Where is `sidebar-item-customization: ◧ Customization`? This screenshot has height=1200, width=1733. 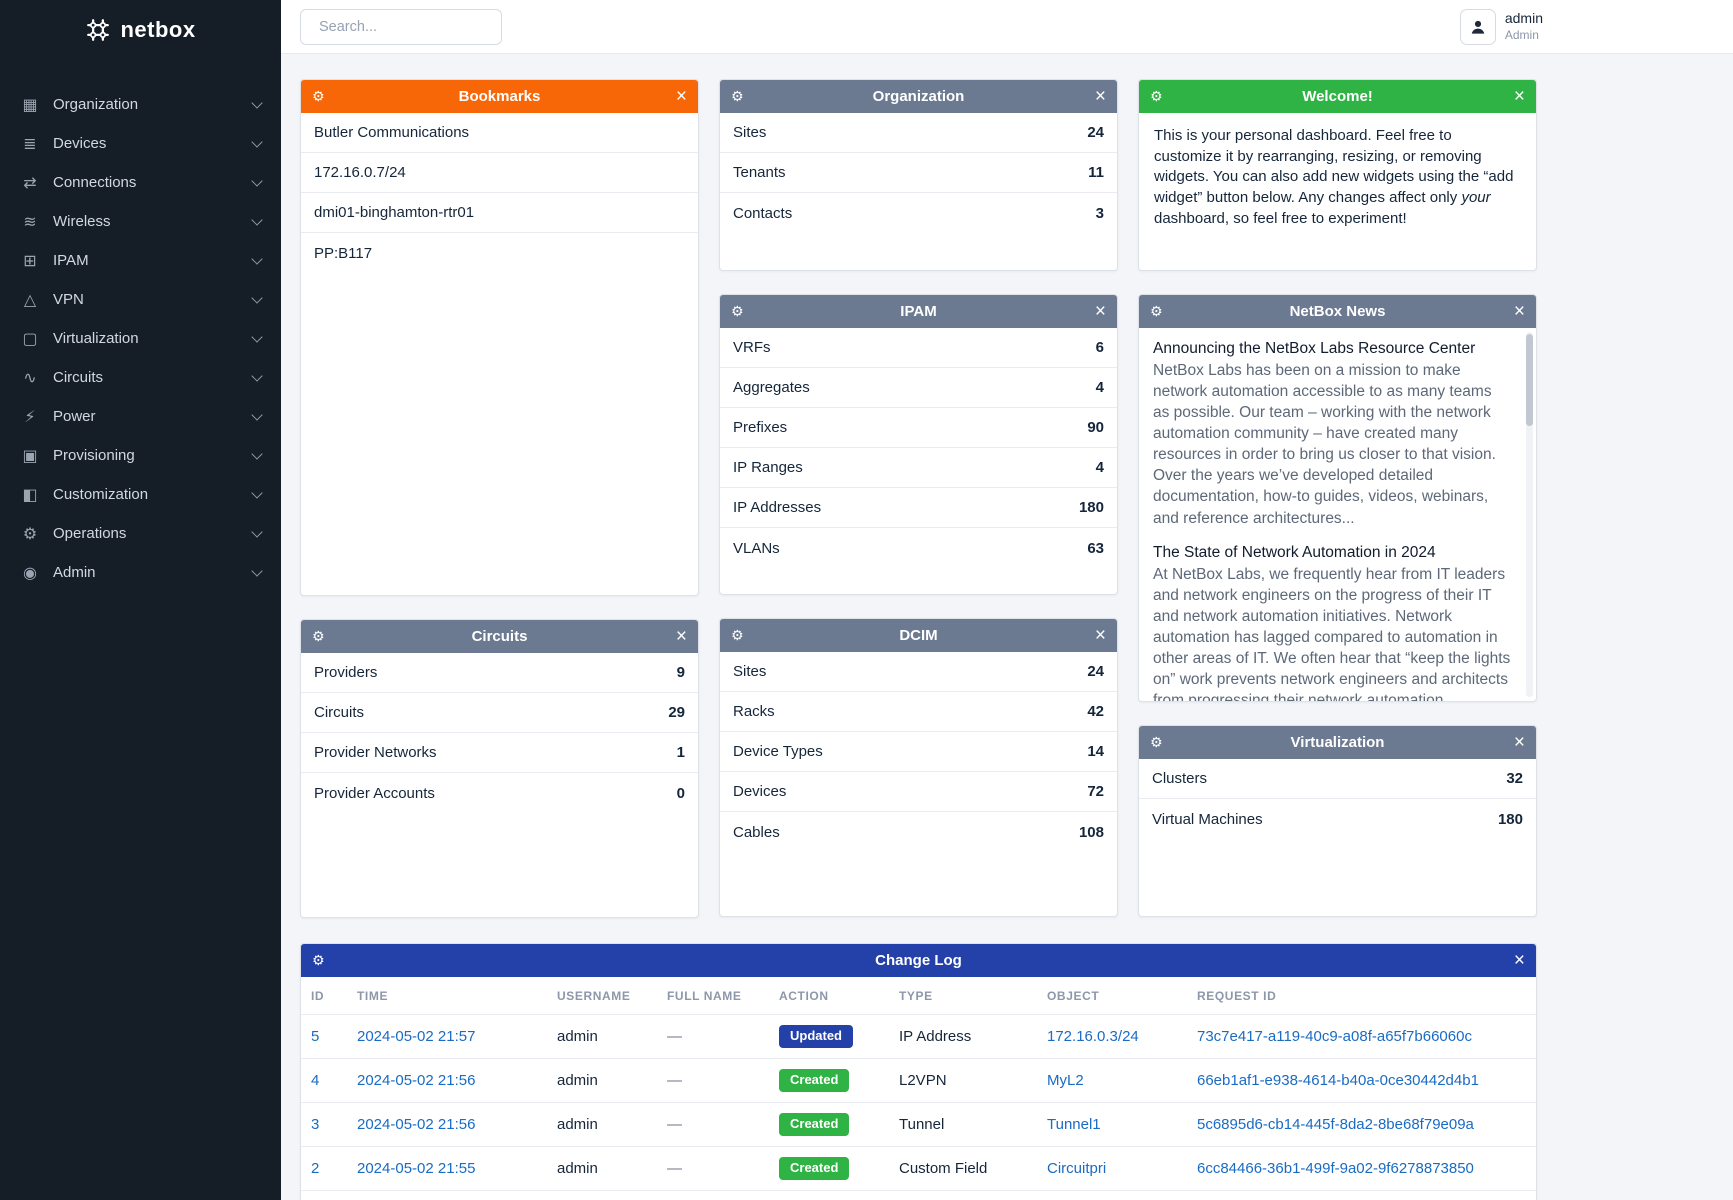 sidebar-item-customization: ◧ Customization is located at coordinates (140, 494).